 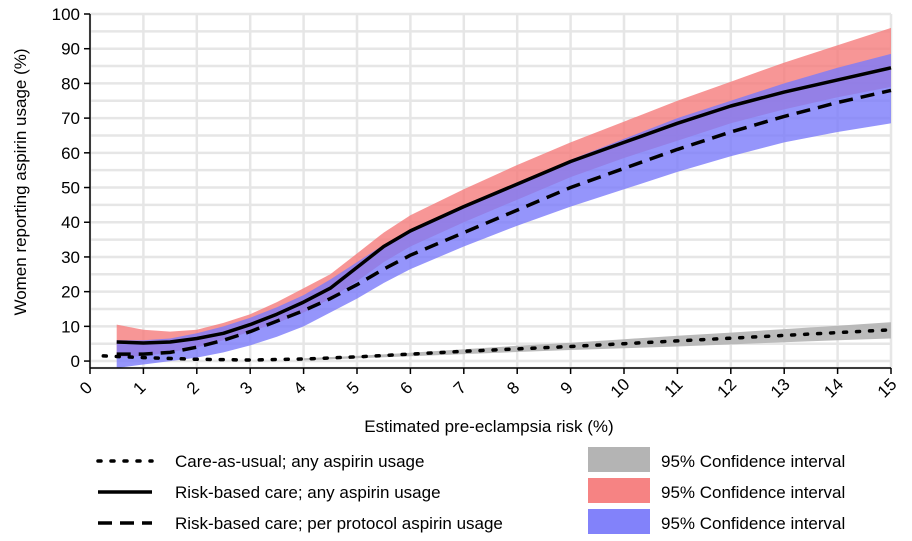 What do you see at coordinates (70, 153) in the screenshot?
I see `y-tick-label: 60` at bounding box center [70, 153].